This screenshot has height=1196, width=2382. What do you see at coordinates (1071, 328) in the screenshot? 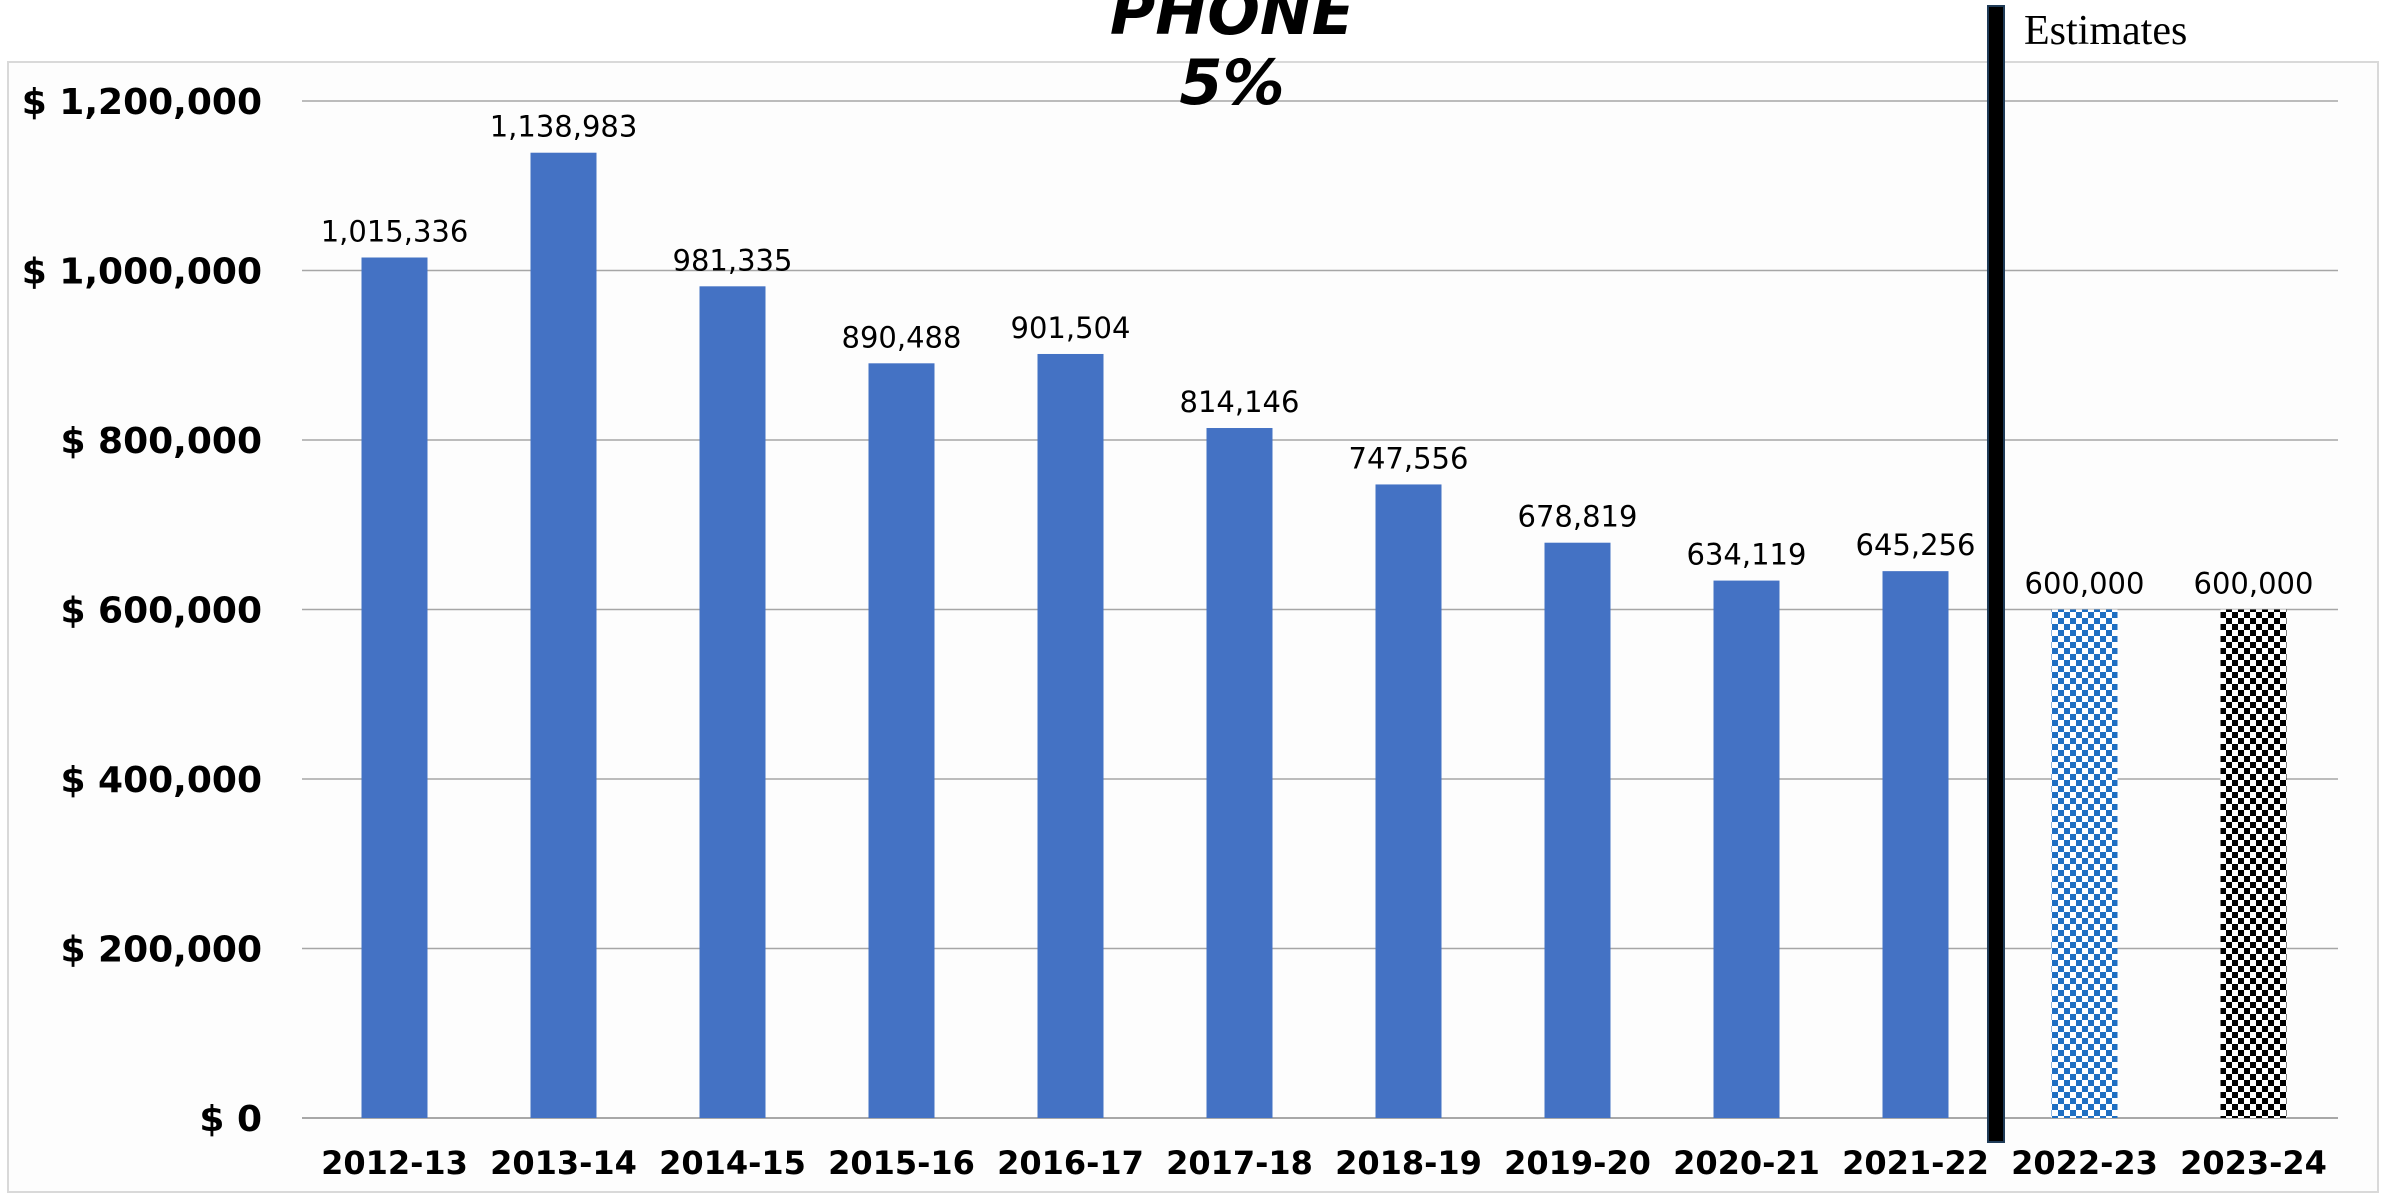
I see `data-label: 901,504` at bounding box center [1071, 328].